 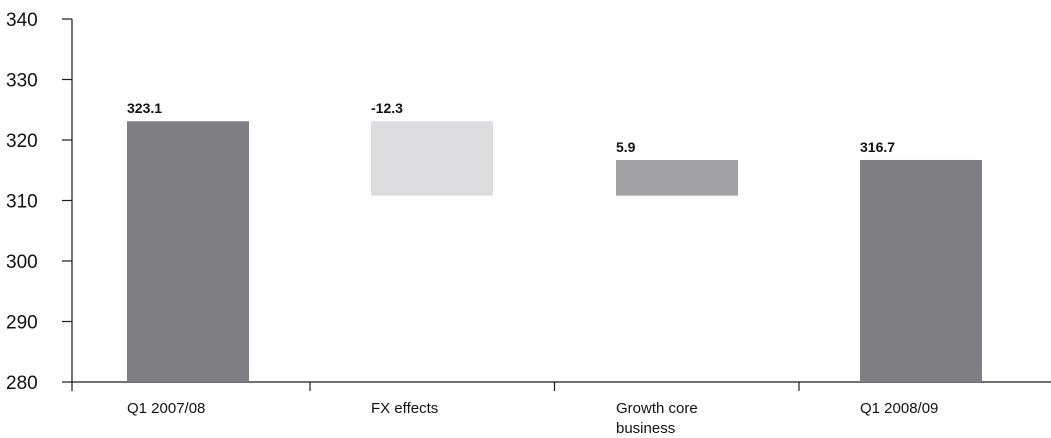 I want to click on category-label: FX effects, so click(x=404, y=408).